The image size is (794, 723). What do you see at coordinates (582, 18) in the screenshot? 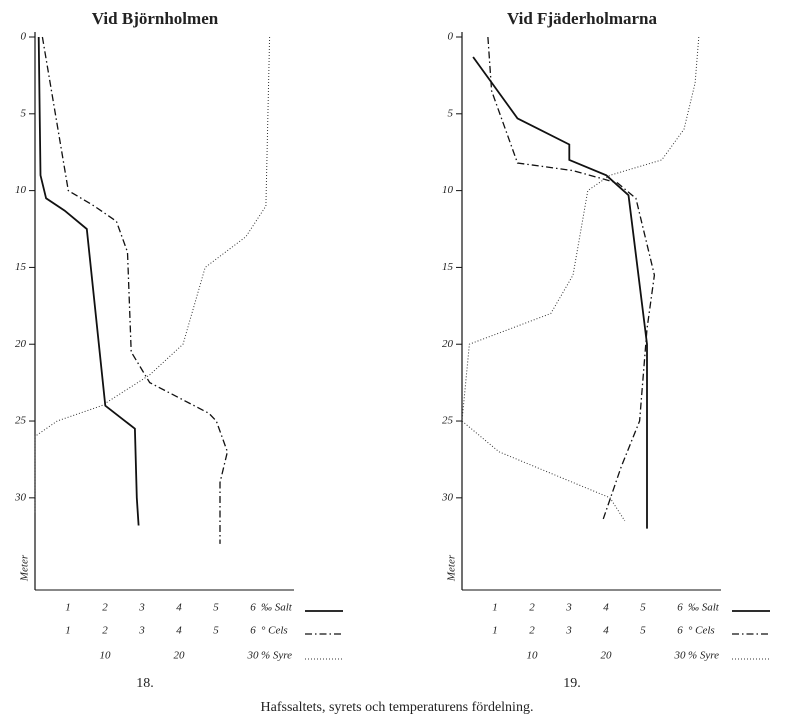
I see `chart-title: Vid Fjäderholmarna` at bounding box center [582, 18].